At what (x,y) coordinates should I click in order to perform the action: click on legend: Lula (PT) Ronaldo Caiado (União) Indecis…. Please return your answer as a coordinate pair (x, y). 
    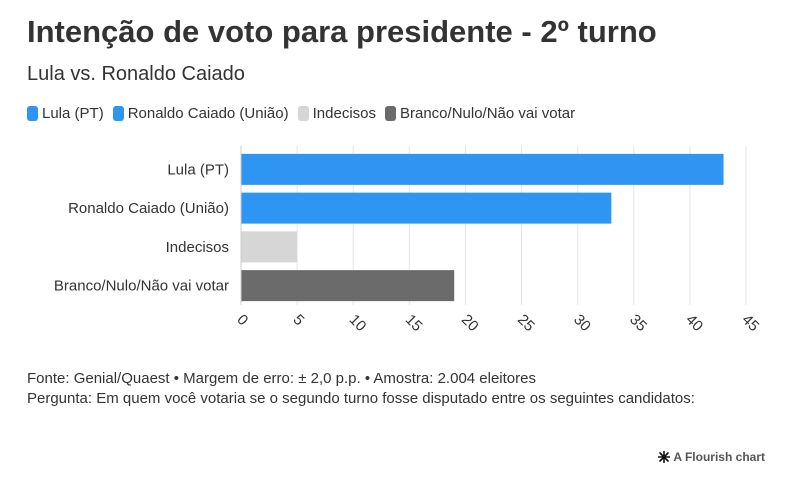
    Looking at the image, I should click on (301, 113).